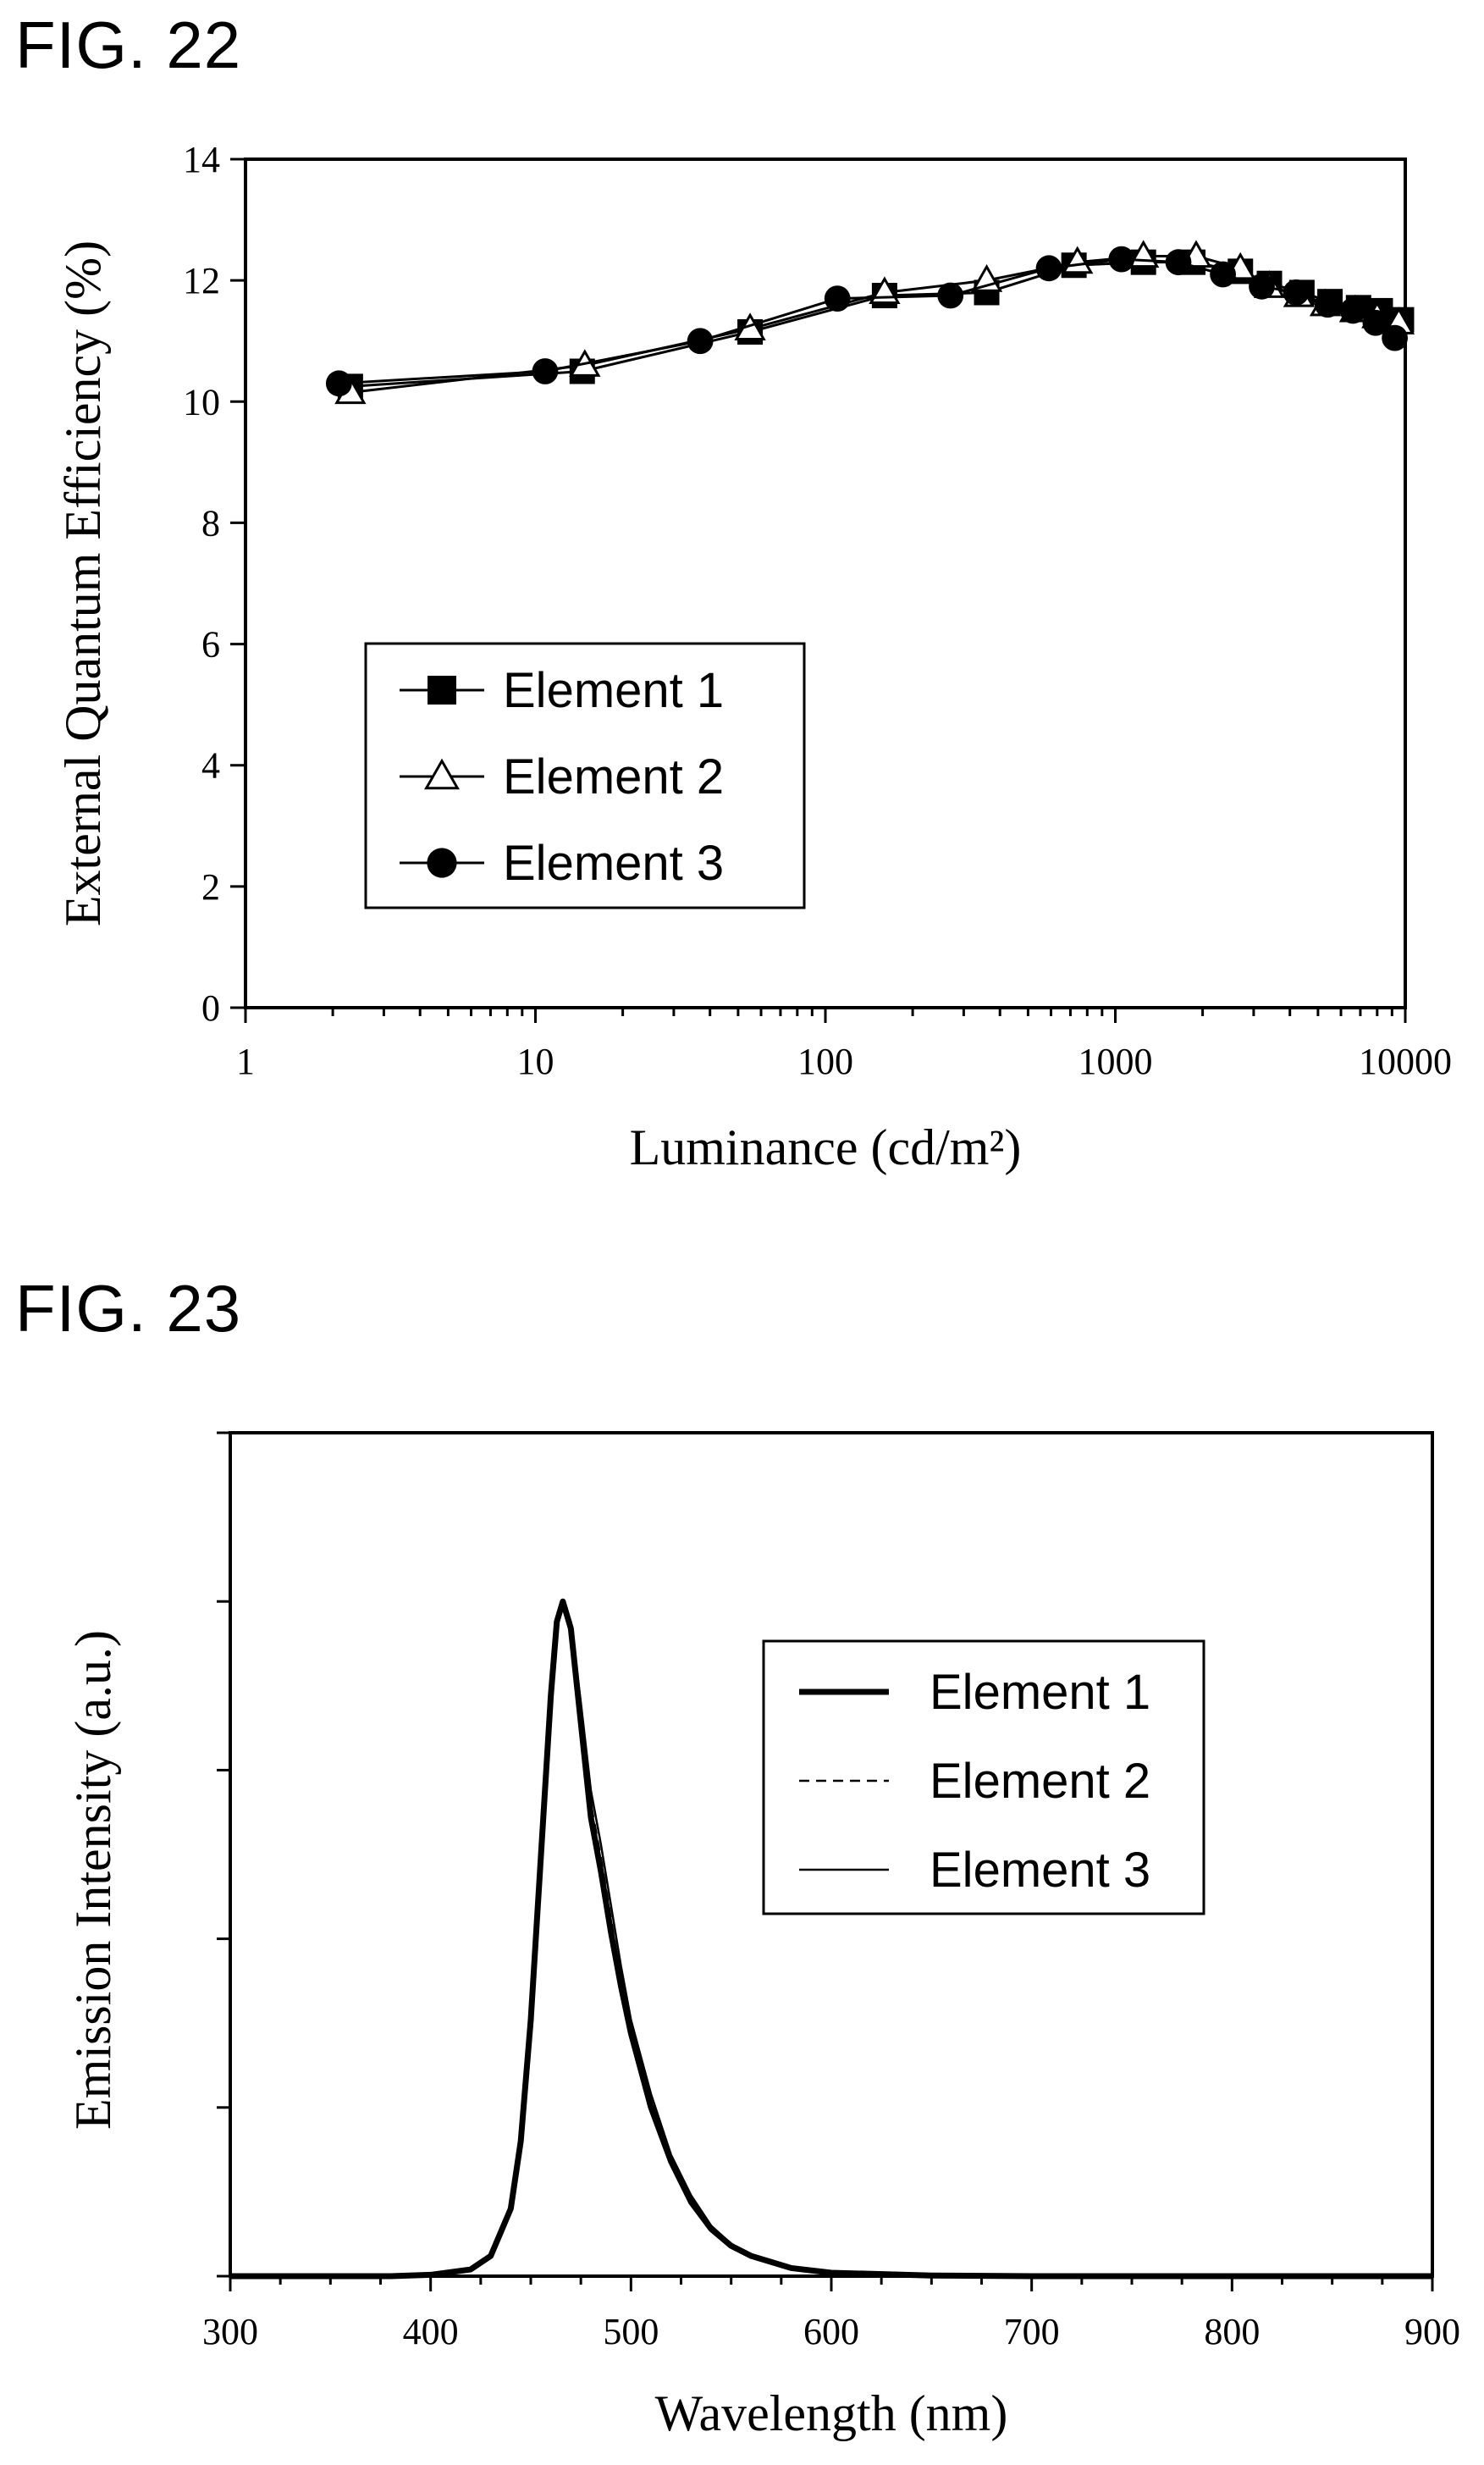  What do you see at coordinates (93, 1880) in the screenshot?
I see `y-axis-title: Emission Intensity (a.u.)` at bounding box center [93, 1880].